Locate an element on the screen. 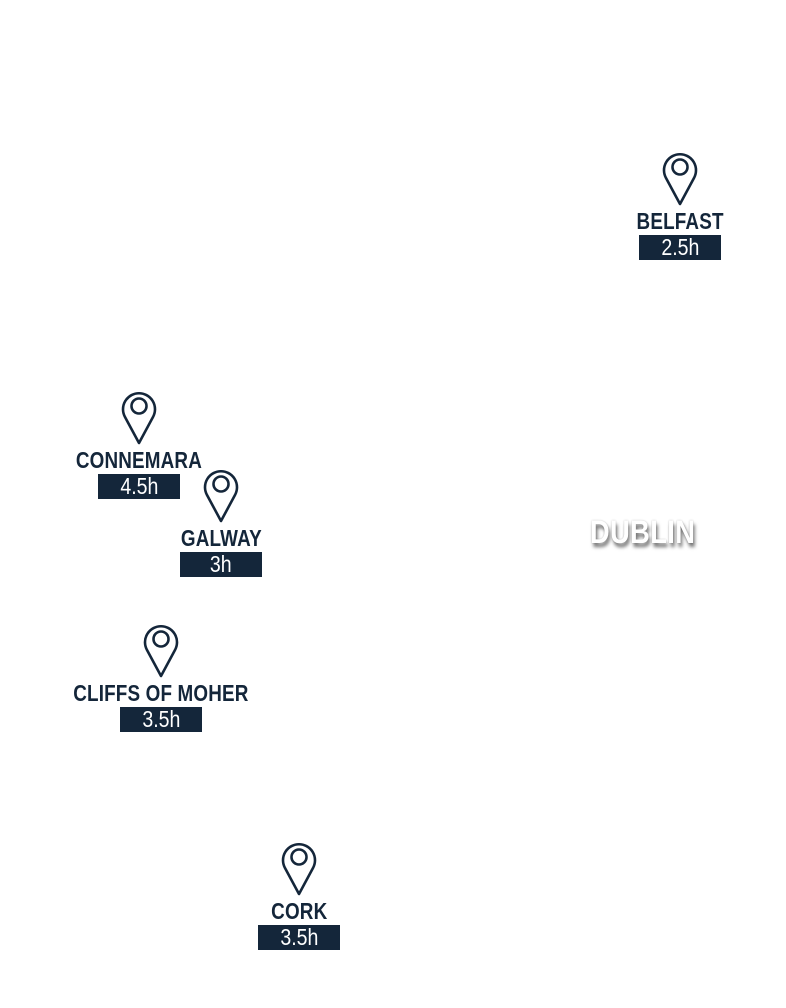 This screenshot has height=1008, width=786. duration-badge: 2.5h is located at coordinates (680, 247).